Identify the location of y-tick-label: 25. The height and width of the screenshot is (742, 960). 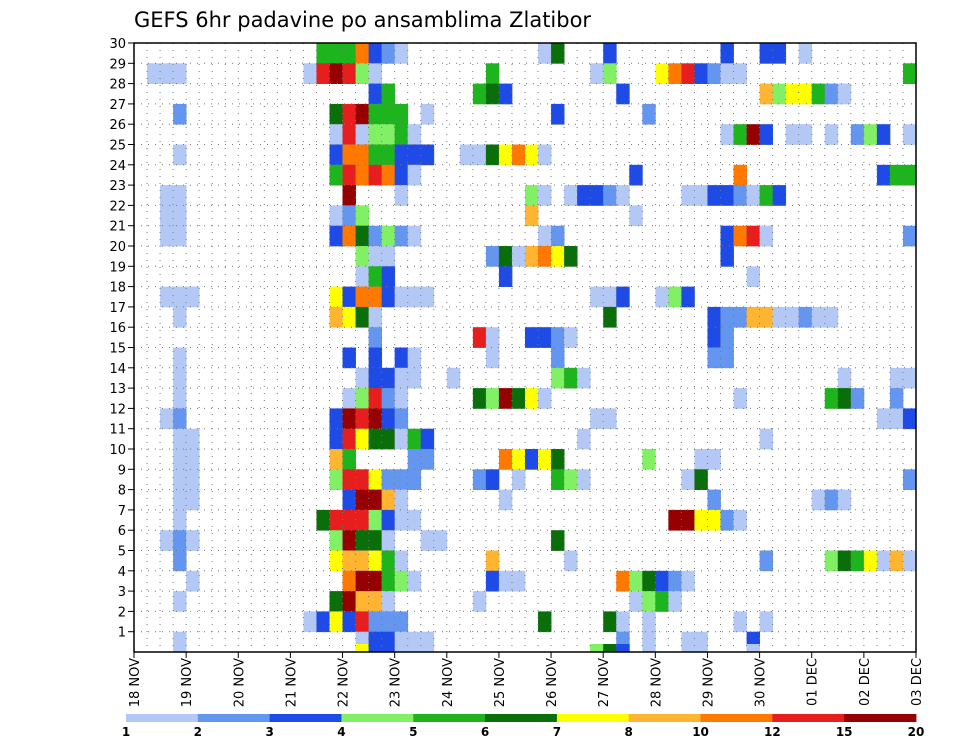
(117, 146).